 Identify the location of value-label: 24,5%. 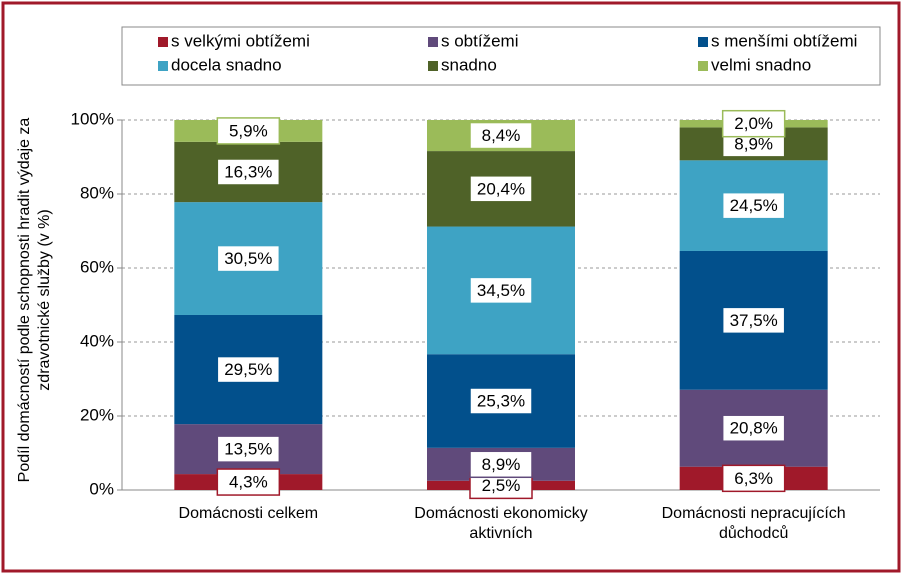
(754, 205).